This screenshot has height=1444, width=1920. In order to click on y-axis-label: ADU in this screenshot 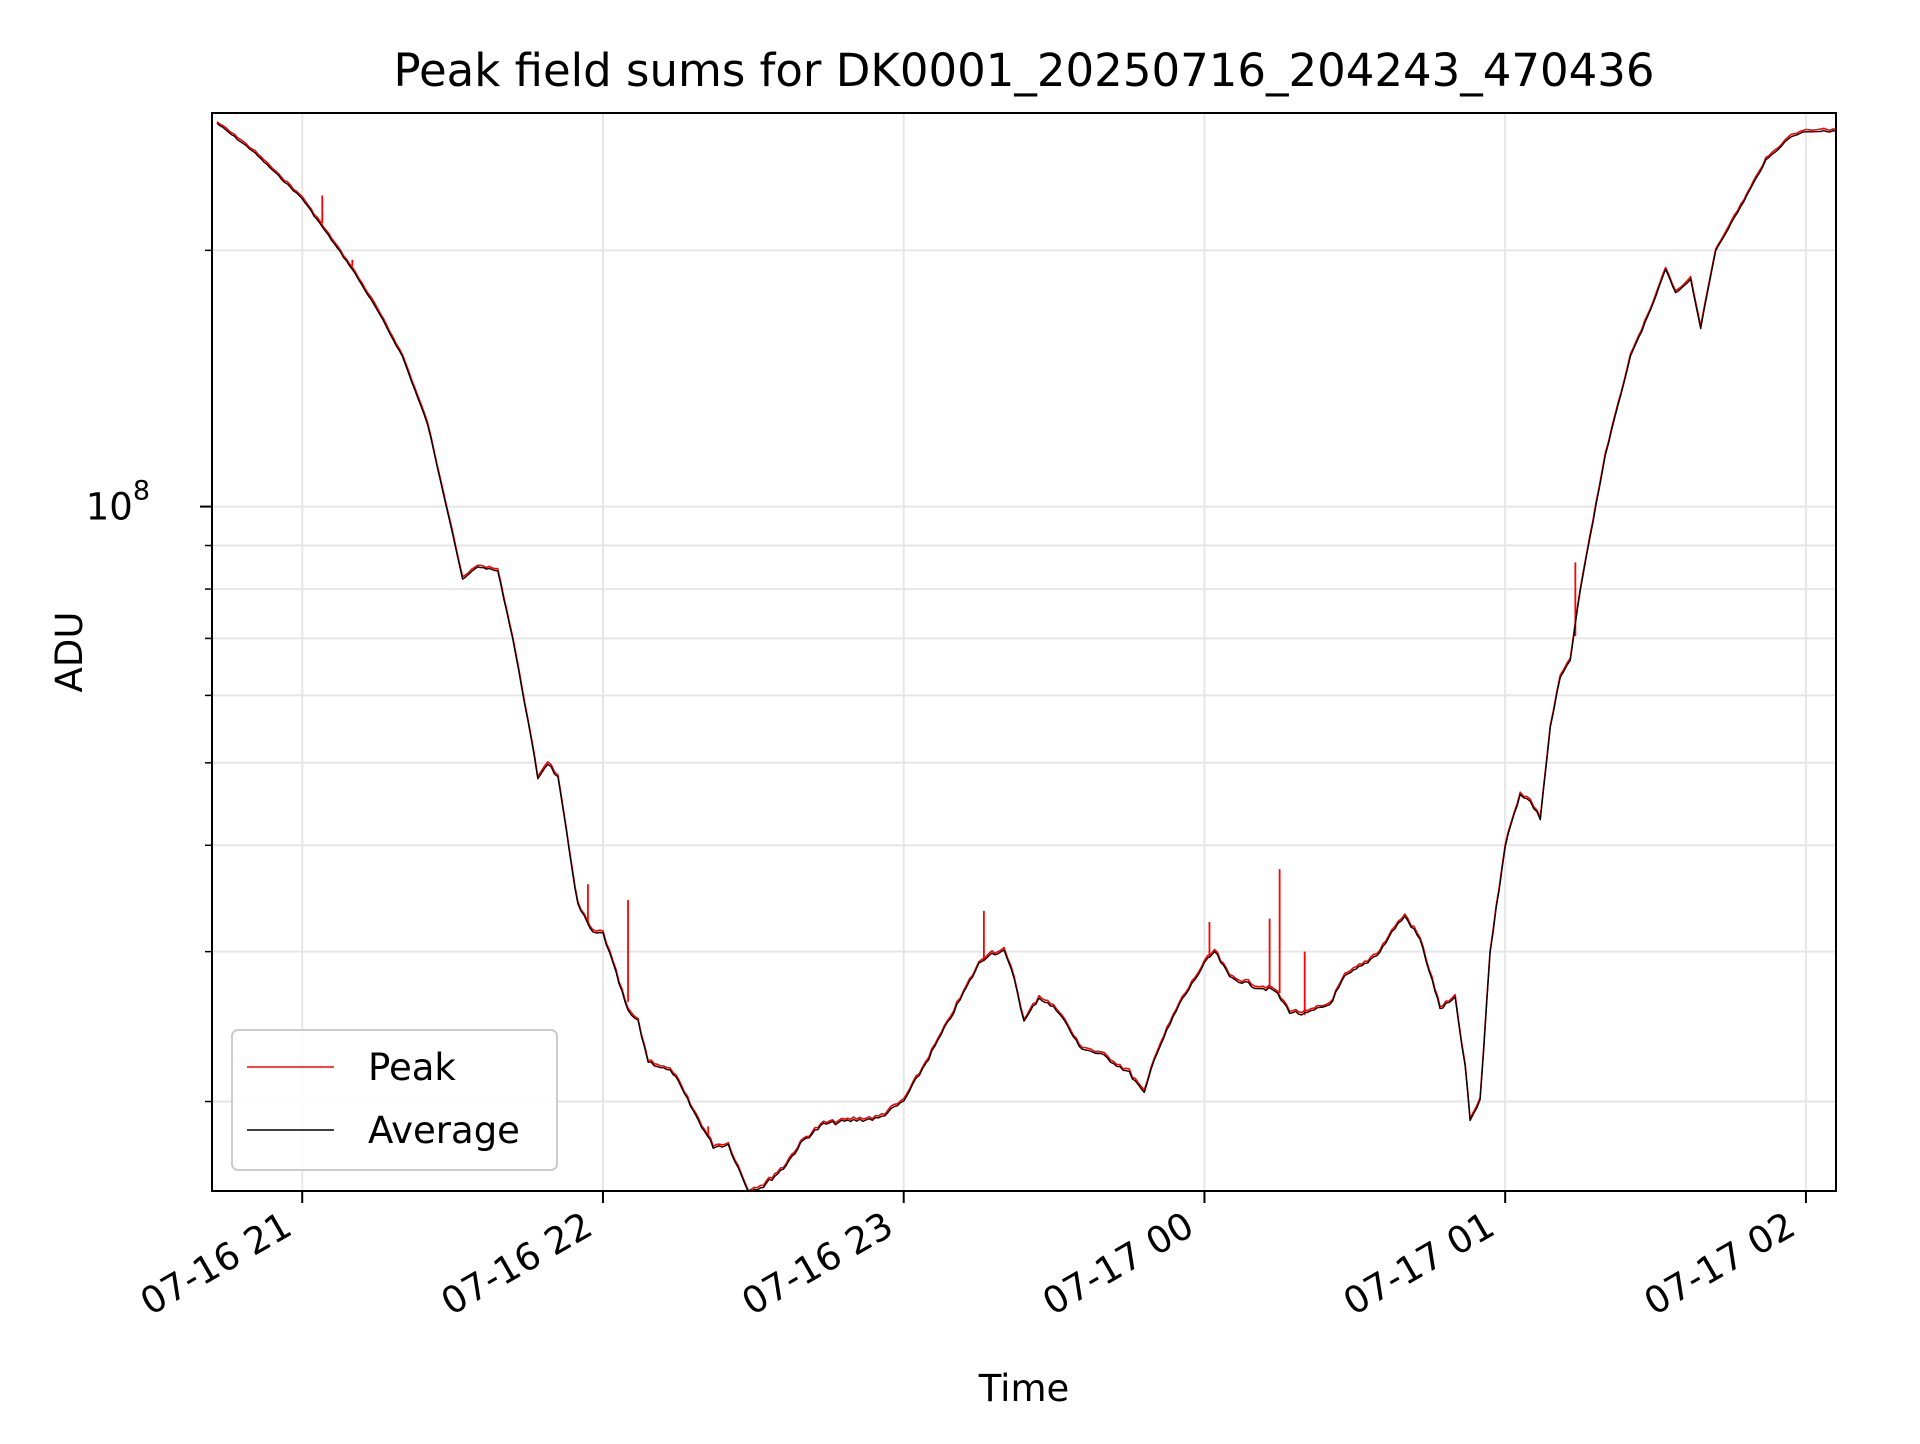, I will do `click(69, 652)`.